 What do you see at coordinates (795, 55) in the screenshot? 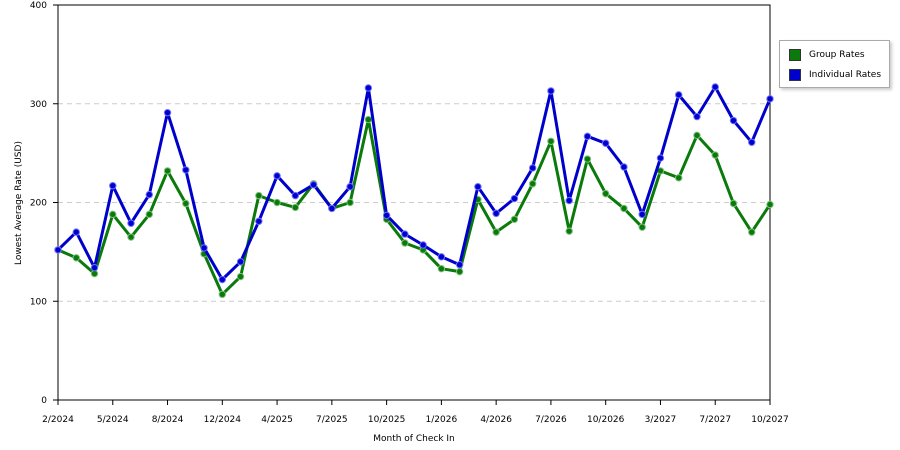
I see `legend-swatch-group` at bounding box center [795, 55].